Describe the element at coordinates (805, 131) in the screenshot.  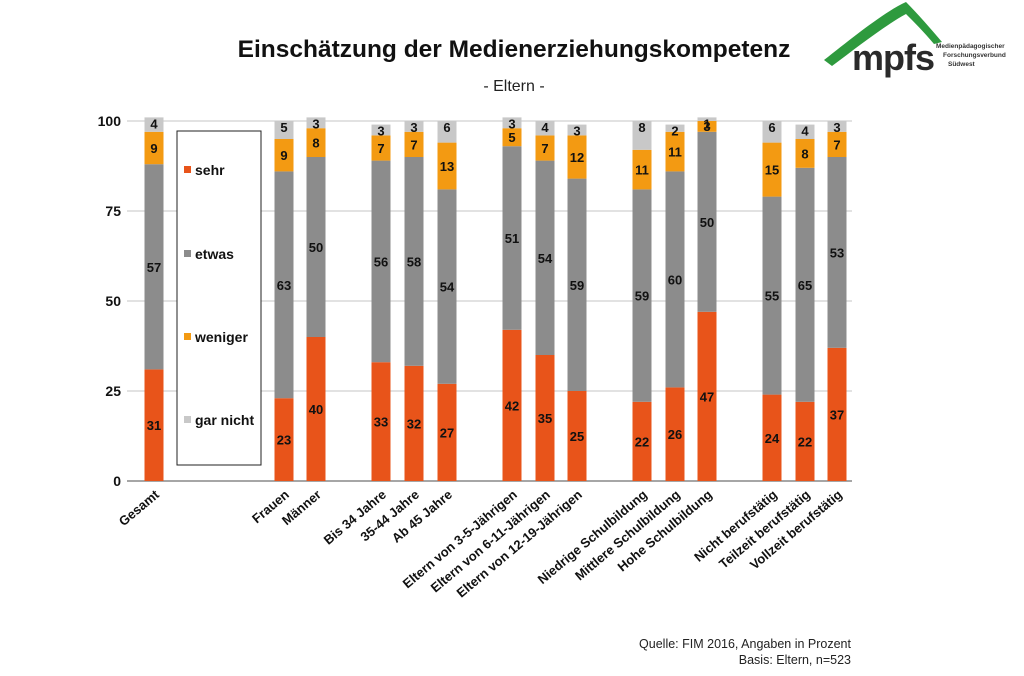
I see `value-label: 4` at that location.